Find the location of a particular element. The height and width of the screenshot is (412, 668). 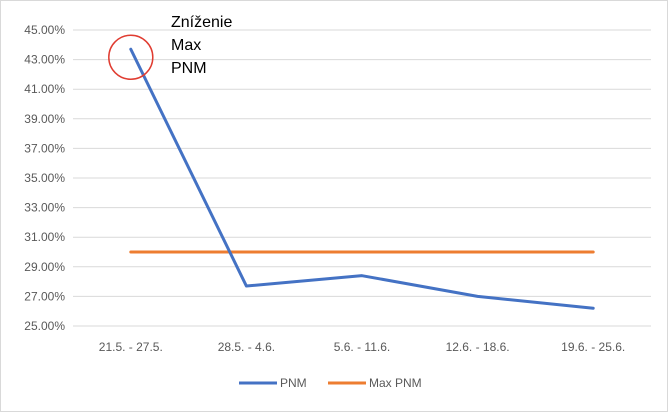

x-tick-label: 5.6. - 11.6. is located at coordinates (362, 347).